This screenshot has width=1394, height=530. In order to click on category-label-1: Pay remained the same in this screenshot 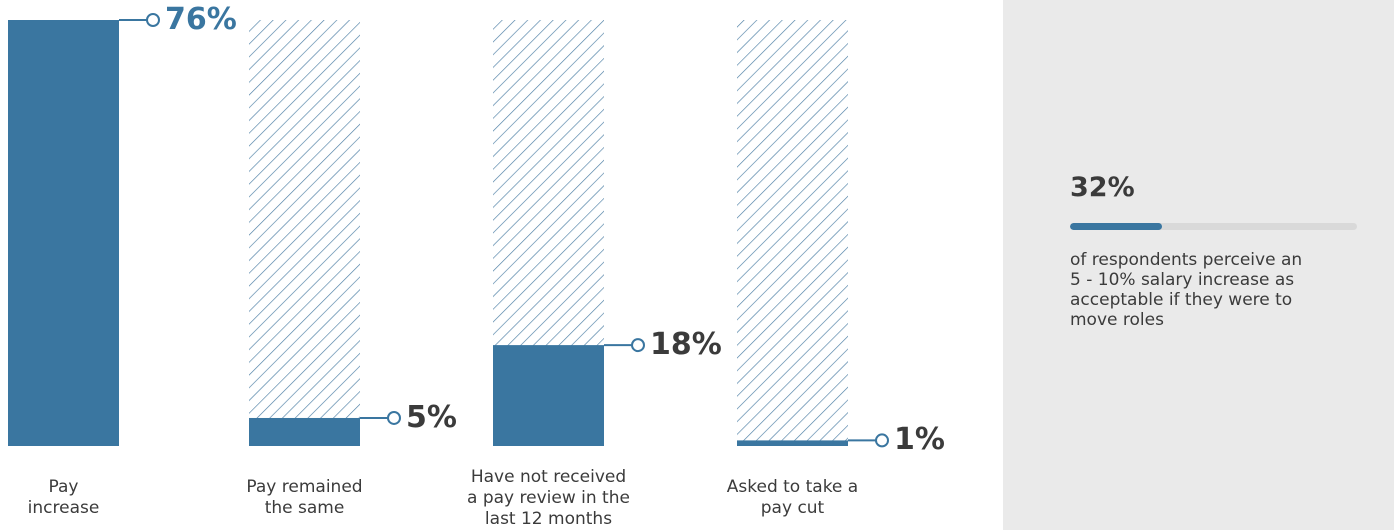, I will do `click(305, 498)`.